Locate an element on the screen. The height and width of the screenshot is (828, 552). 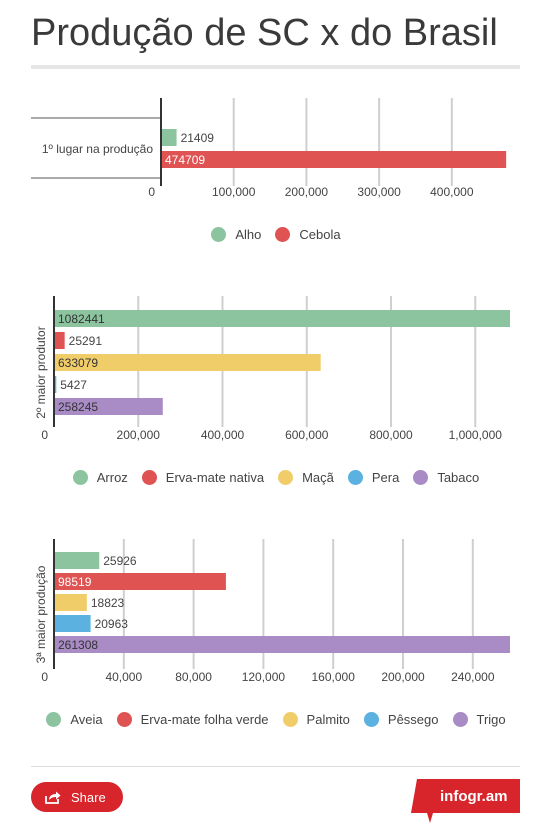
infogram-logo is located at coordinates (465, 801).